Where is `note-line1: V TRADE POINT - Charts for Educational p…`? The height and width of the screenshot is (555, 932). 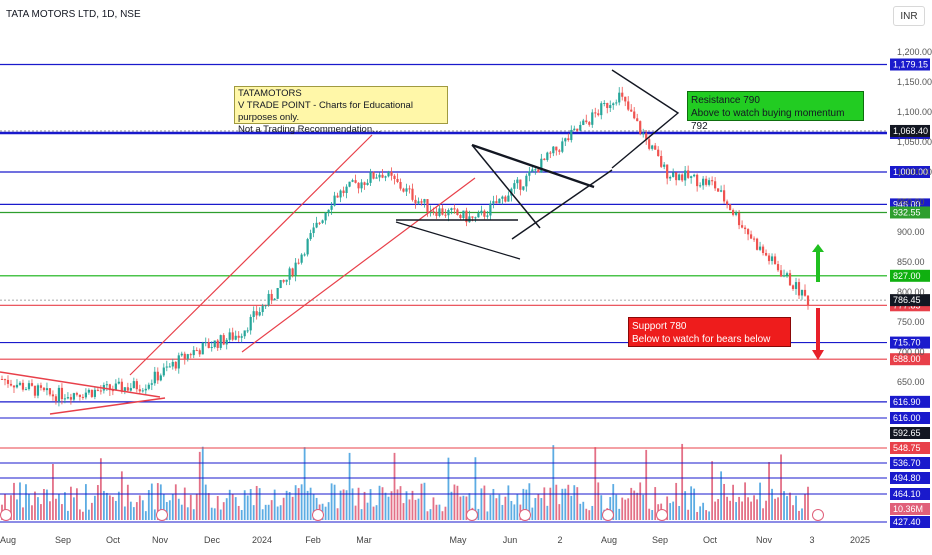 note-line1: V TRADE POINT - Charts for Educational p… is located at coordinates (325, 111).